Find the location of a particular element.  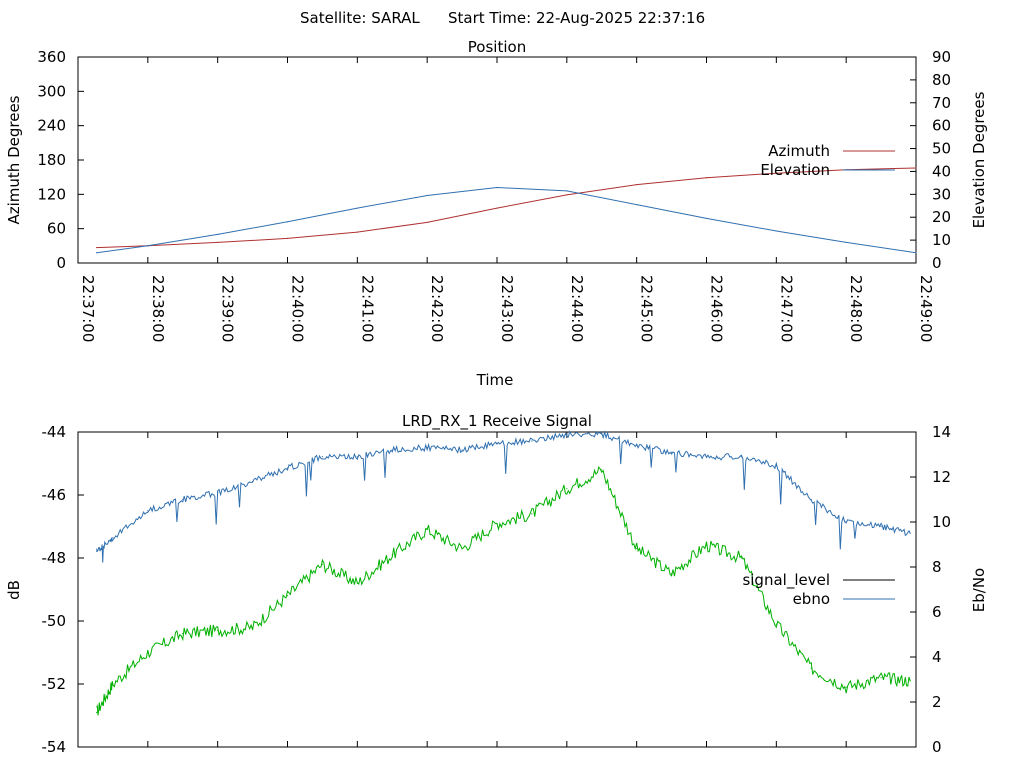

position-chart-title: Position is located at coordinates (497, 47).